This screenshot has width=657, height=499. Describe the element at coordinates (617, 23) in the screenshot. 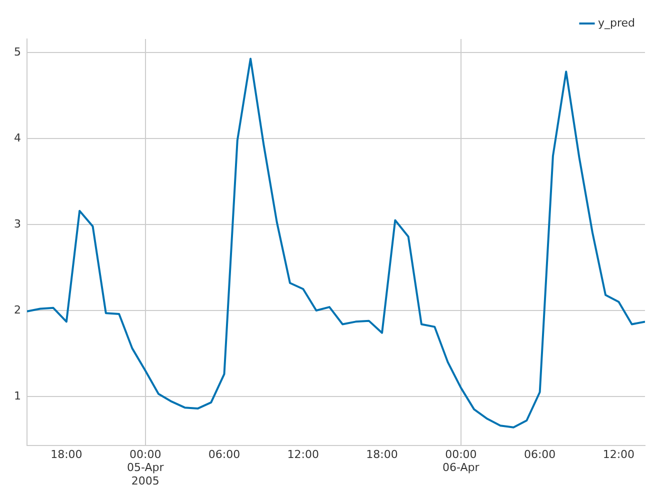

I see `legend-label: y_pred` at that location.